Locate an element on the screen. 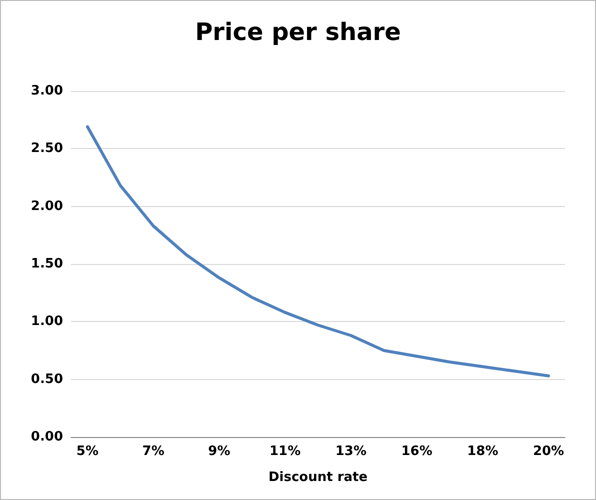 Image resolution: width=596 pixels, height=500 pixels. x-tick-label: 20% is located at coordinates (548, 451).